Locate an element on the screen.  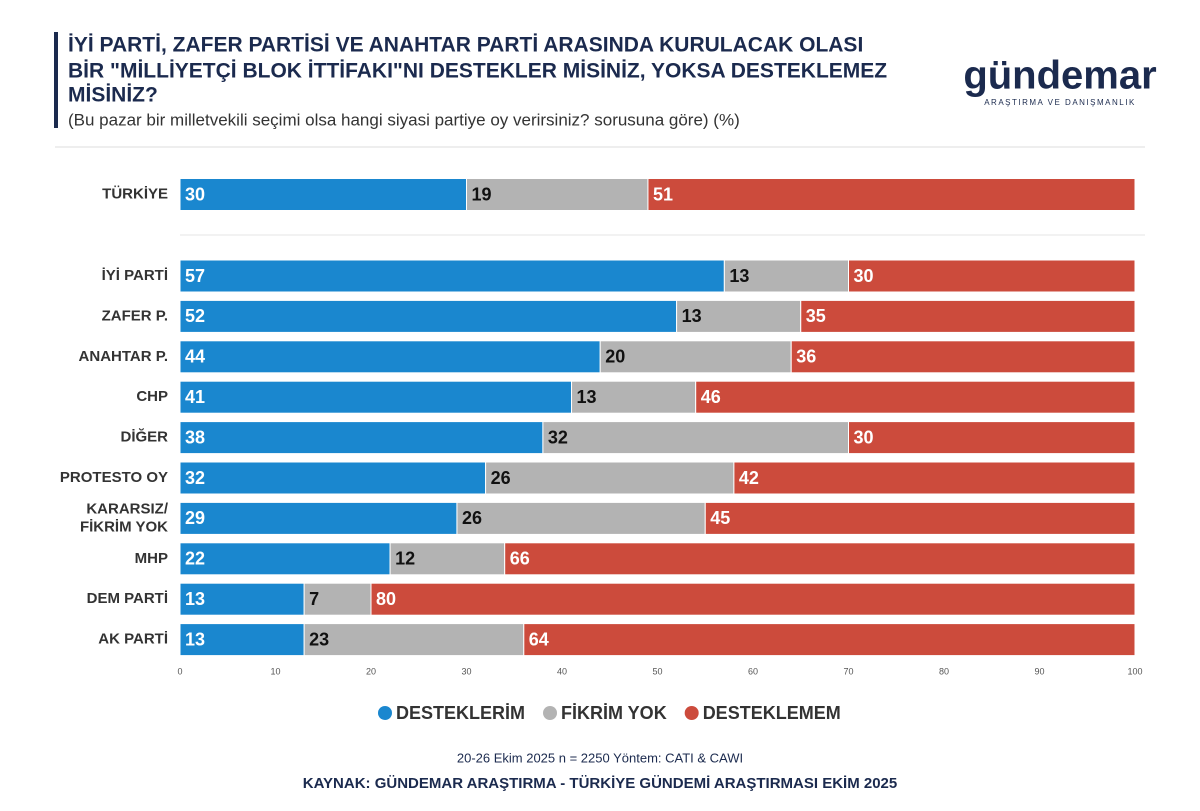
category-label: İYİ PARTİ is located at coordinates (135, 275).